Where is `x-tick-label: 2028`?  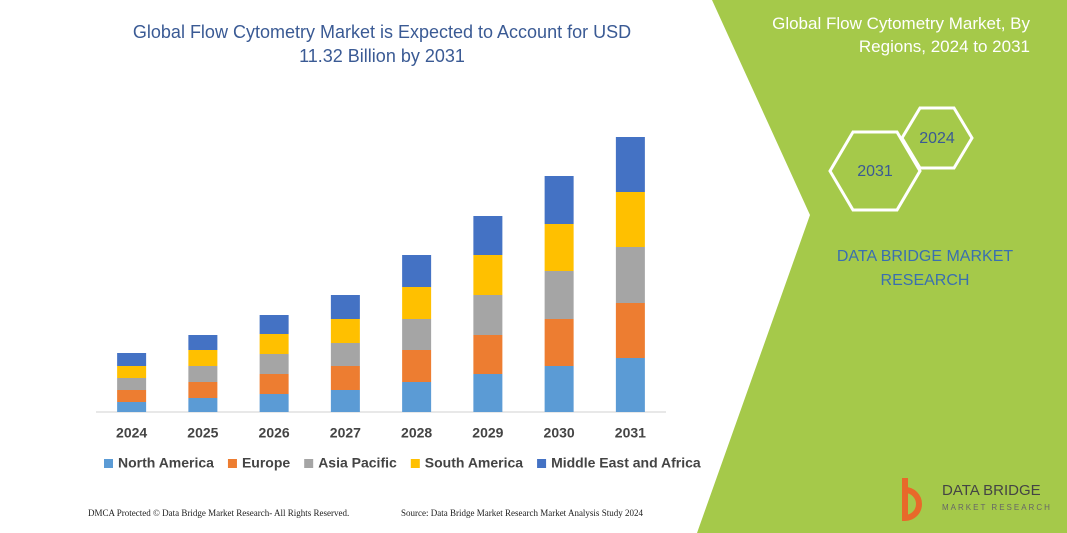
x-tick-label: 2028 is located at coordinates (416, 433).